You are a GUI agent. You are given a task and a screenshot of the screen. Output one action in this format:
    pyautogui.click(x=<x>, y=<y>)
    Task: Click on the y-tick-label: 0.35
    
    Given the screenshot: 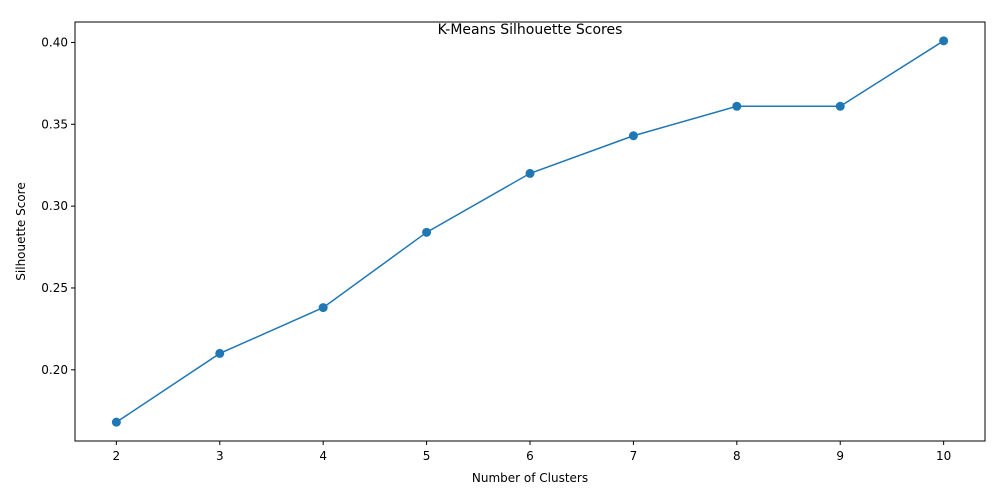 What is the action you would take?
    pyautogui.click(x=54, y=124)
    